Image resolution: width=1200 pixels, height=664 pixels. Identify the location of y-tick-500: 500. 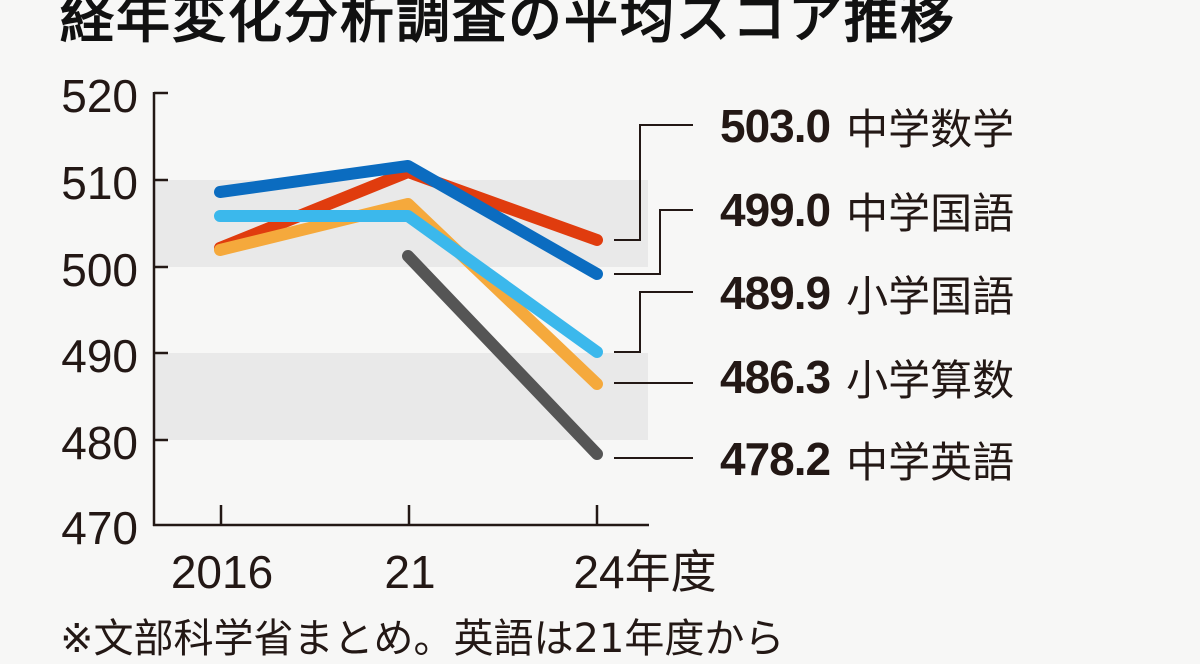
(99, 270).